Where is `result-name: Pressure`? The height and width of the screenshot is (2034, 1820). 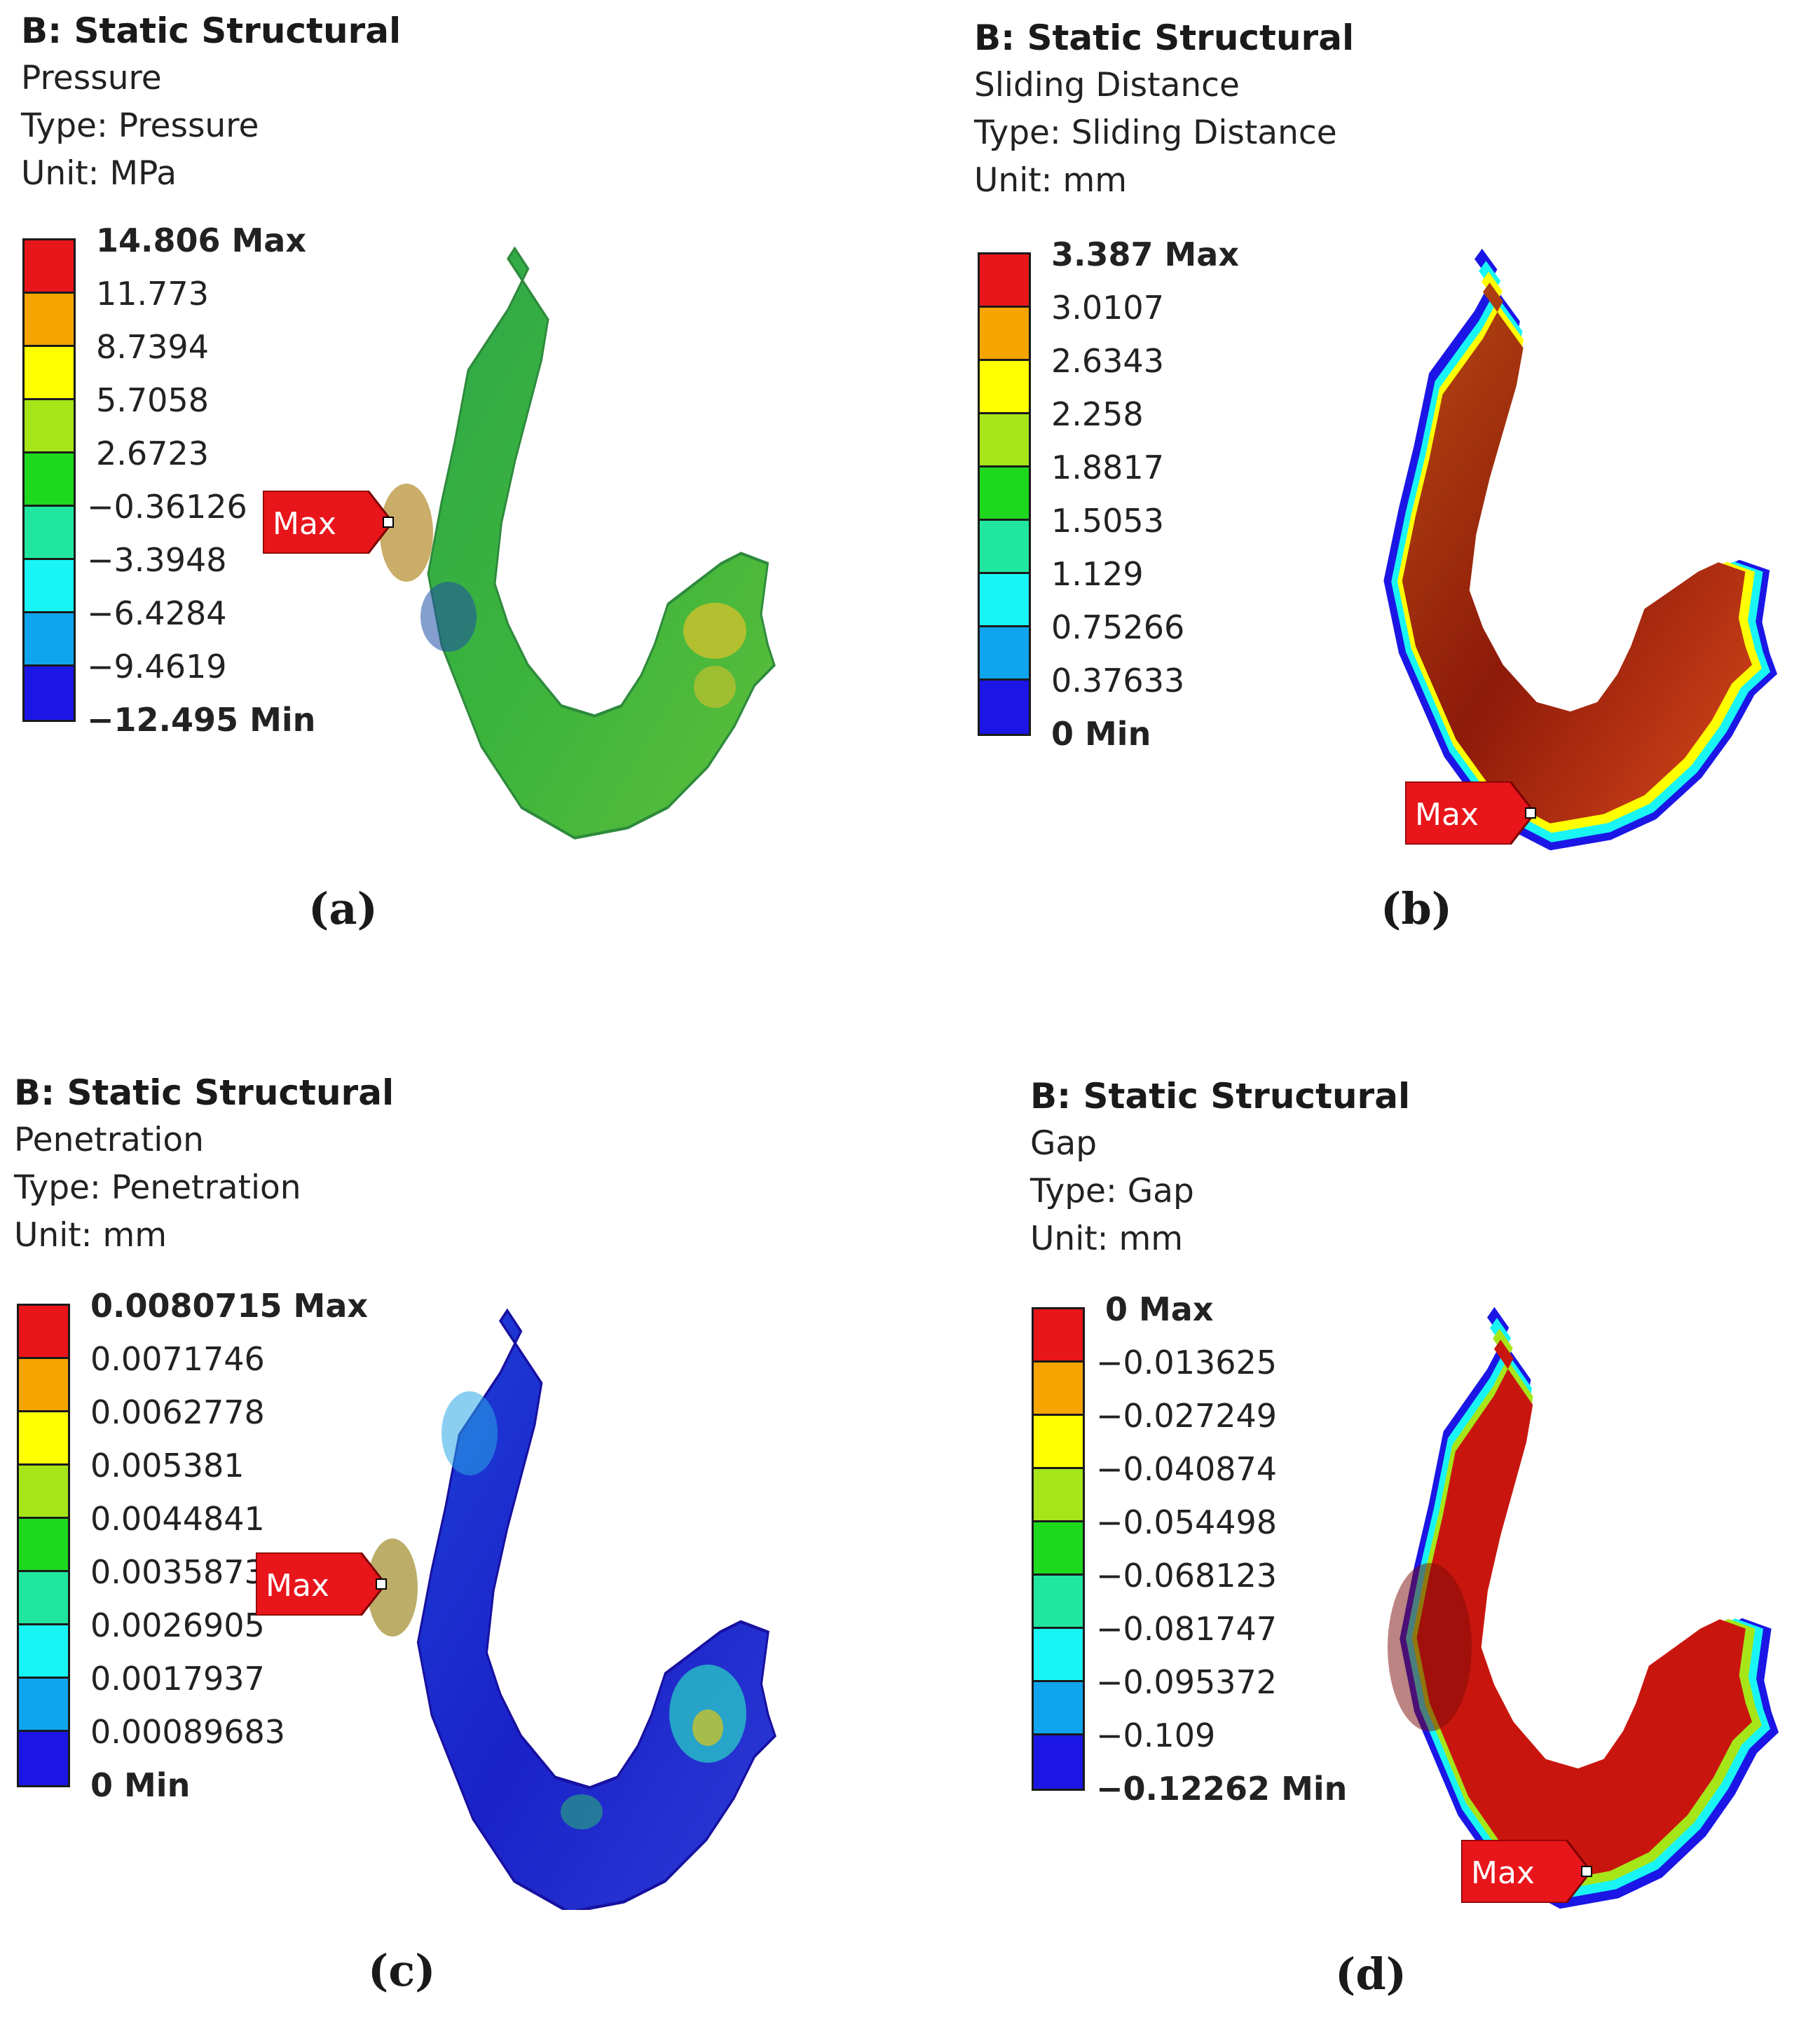
result-name: Pressure is located at coordinates (92, 78).